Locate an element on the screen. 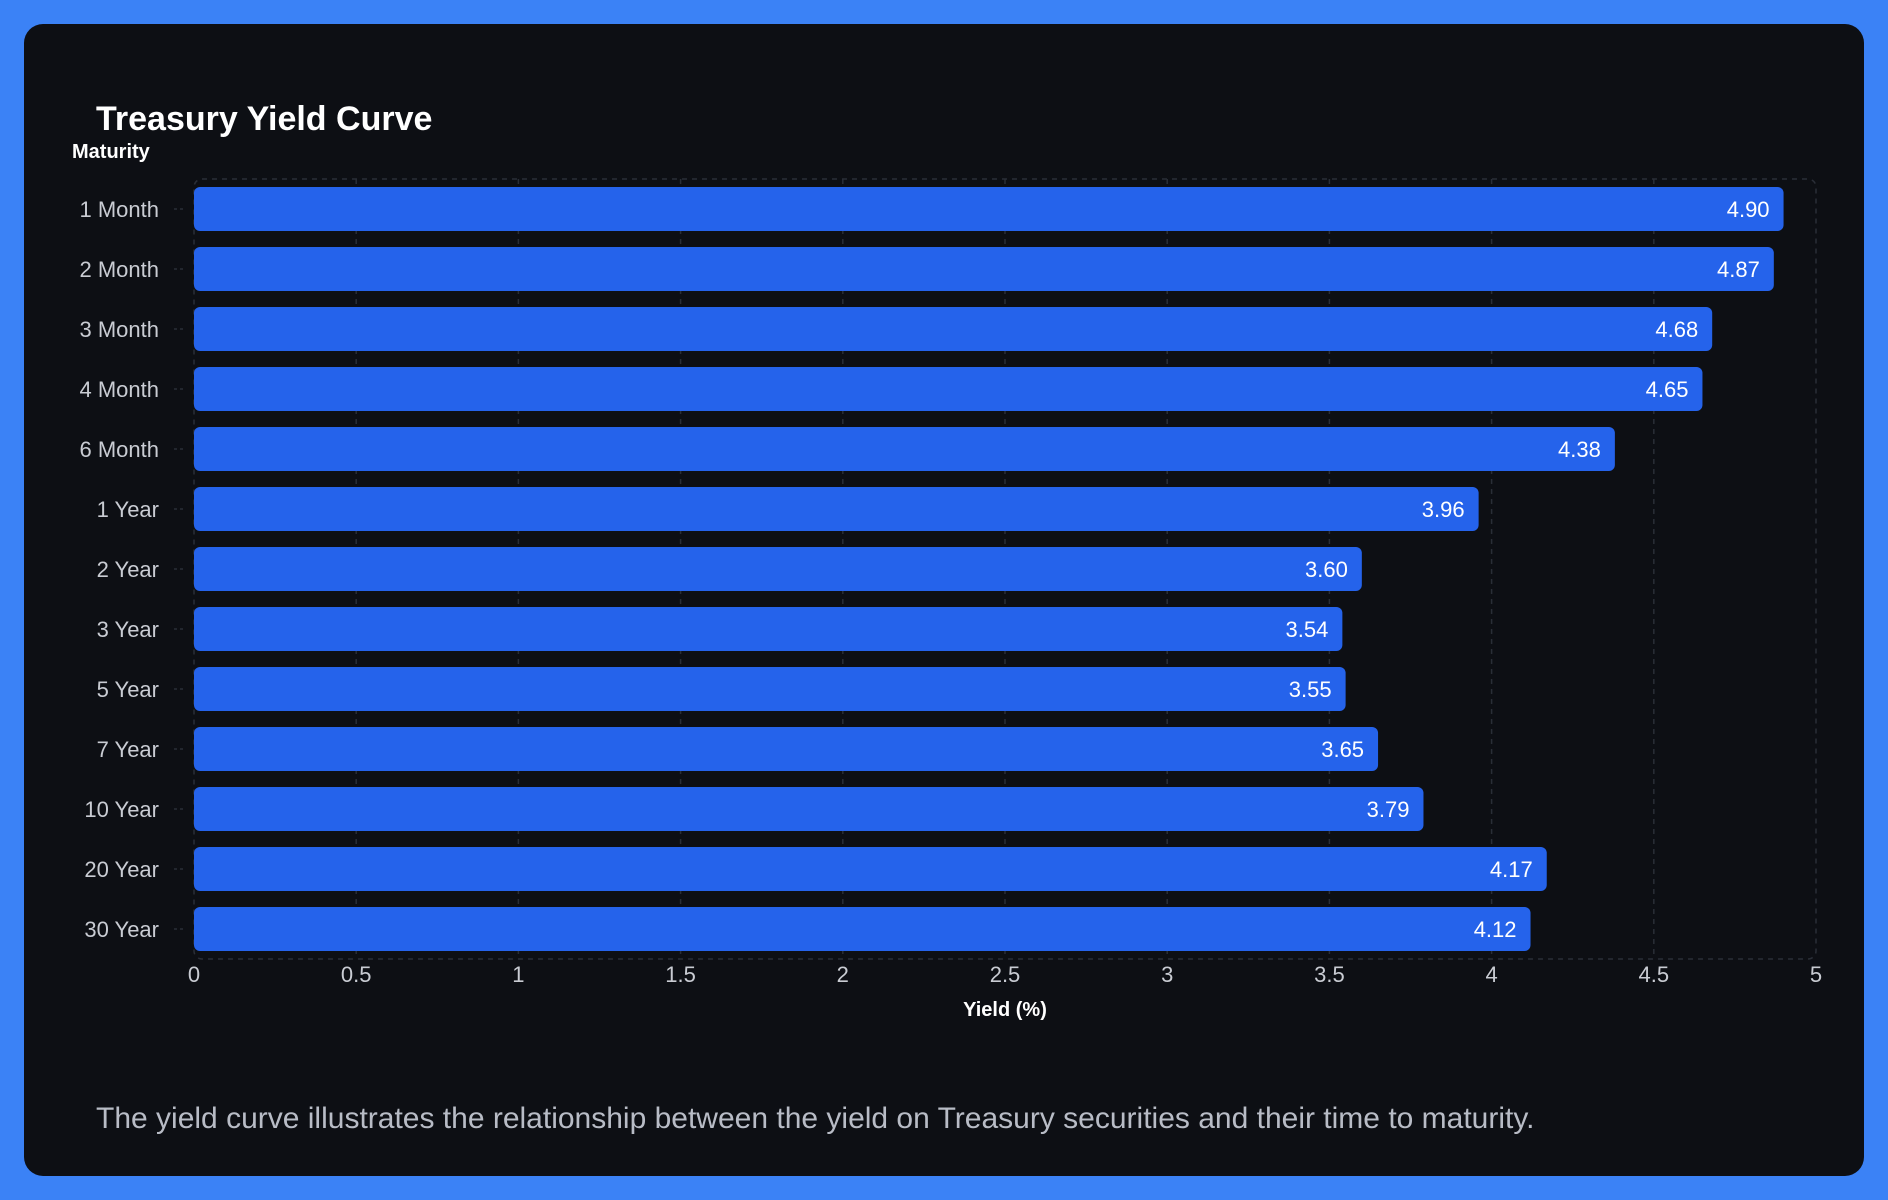  y-tick-label: 3 Month is located at coordinates (120, 329).